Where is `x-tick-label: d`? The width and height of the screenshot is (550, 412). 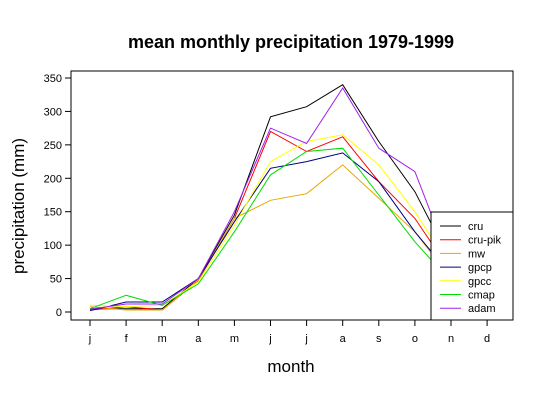
x-tick-label: d is located at coordinates (487, 339).